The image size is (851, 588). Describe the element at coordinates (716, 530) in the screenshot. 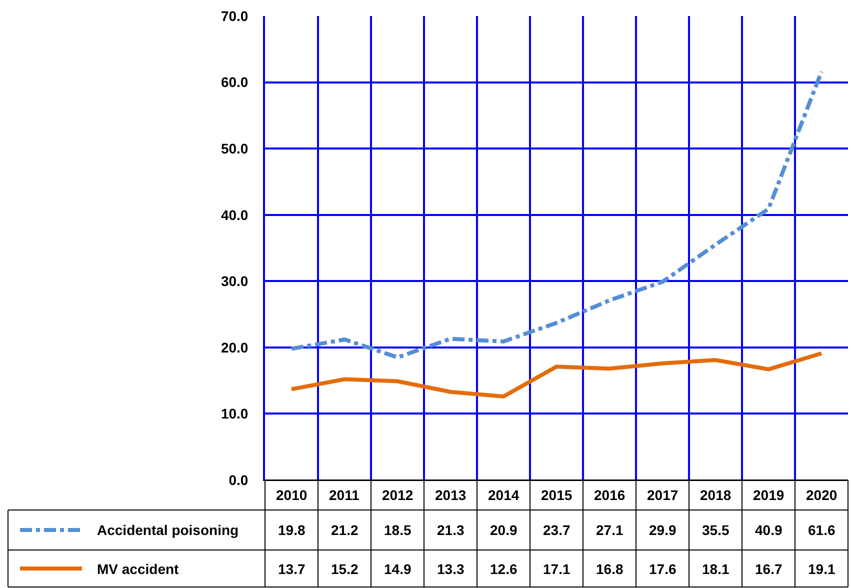

I see `data-label: 35.5` at that location.